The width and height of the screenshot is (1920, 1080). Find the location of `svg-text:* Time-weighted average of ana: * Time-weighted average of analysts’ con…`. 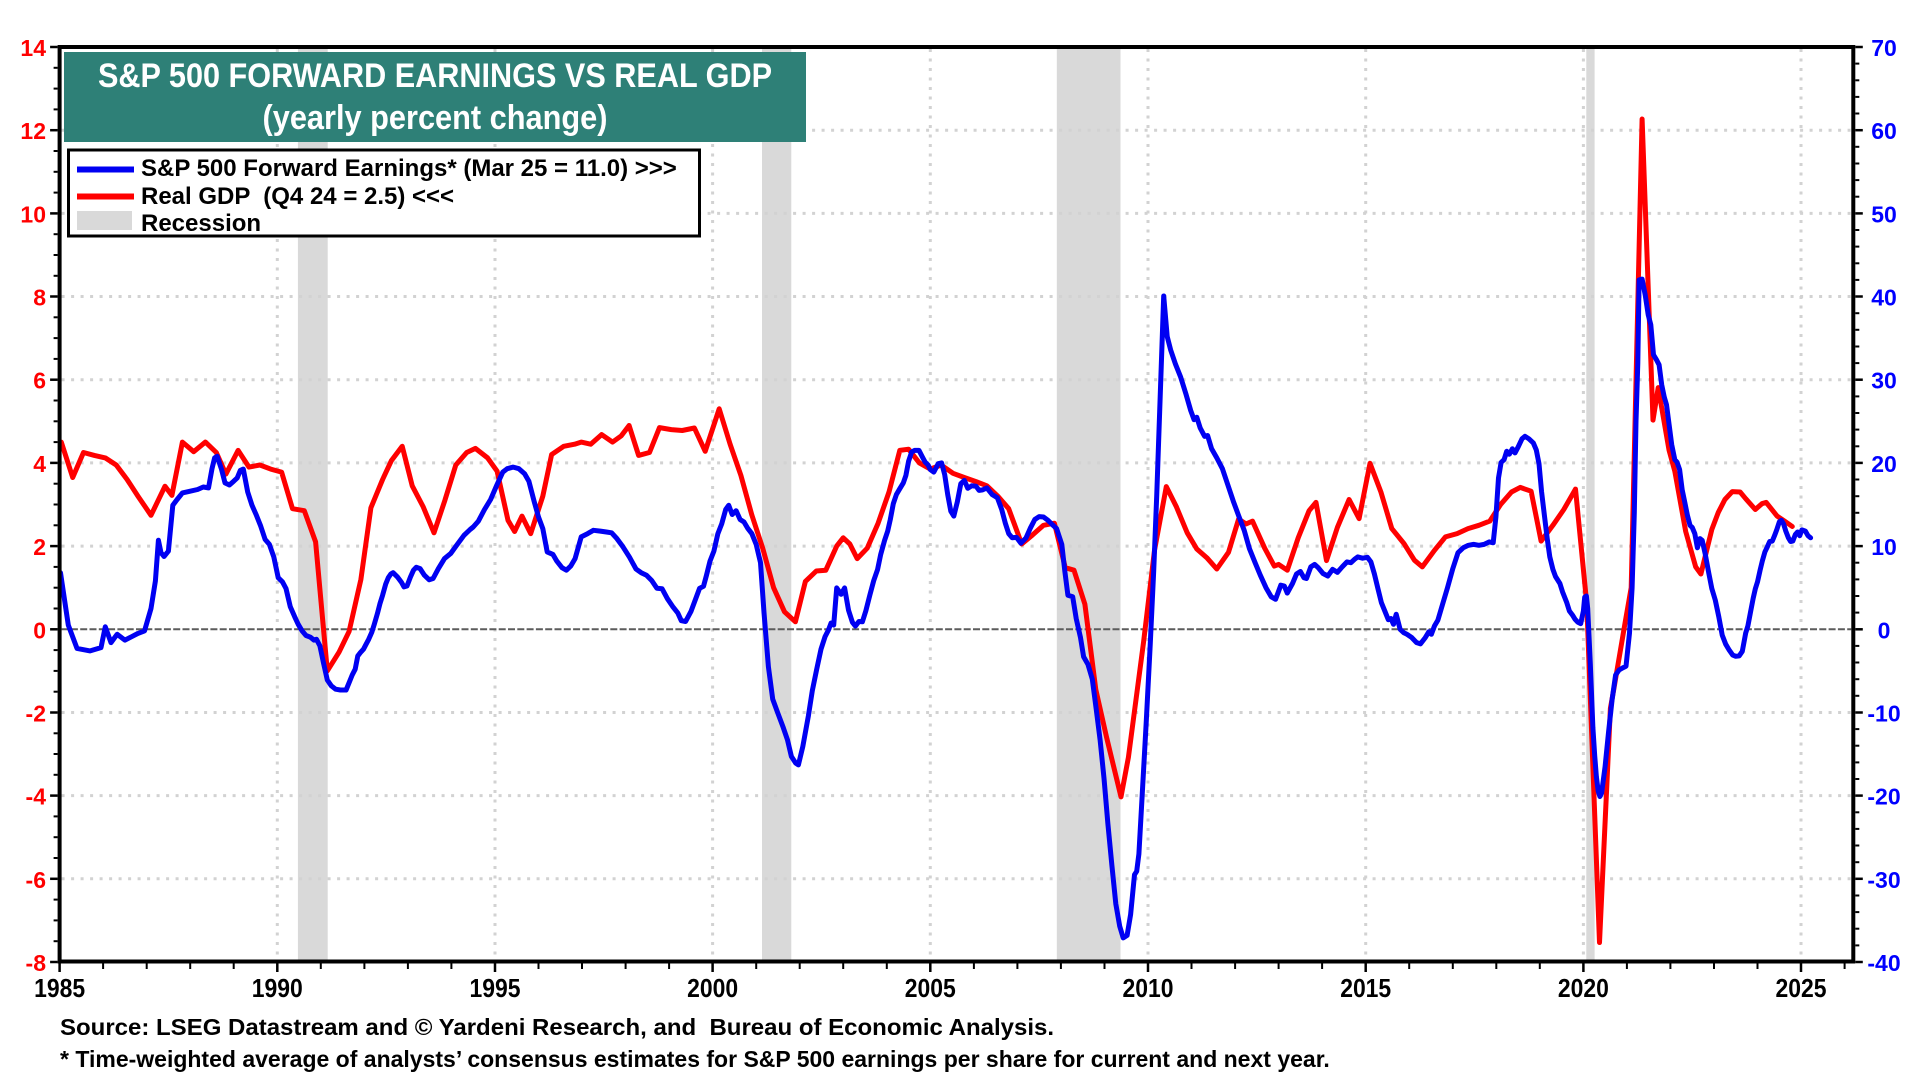

svg-text:* Time-weighted average of ana: * Time-weighted average of analysts’ con… is located at coordinates (695, 1059).